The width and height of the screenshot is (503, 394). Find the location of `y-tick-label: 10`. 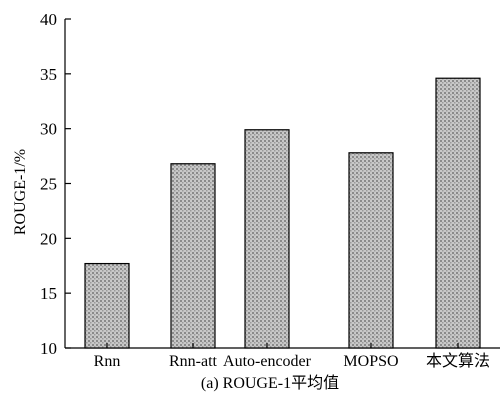

y-tick-label: 10 is located at coordinates (48, 348).